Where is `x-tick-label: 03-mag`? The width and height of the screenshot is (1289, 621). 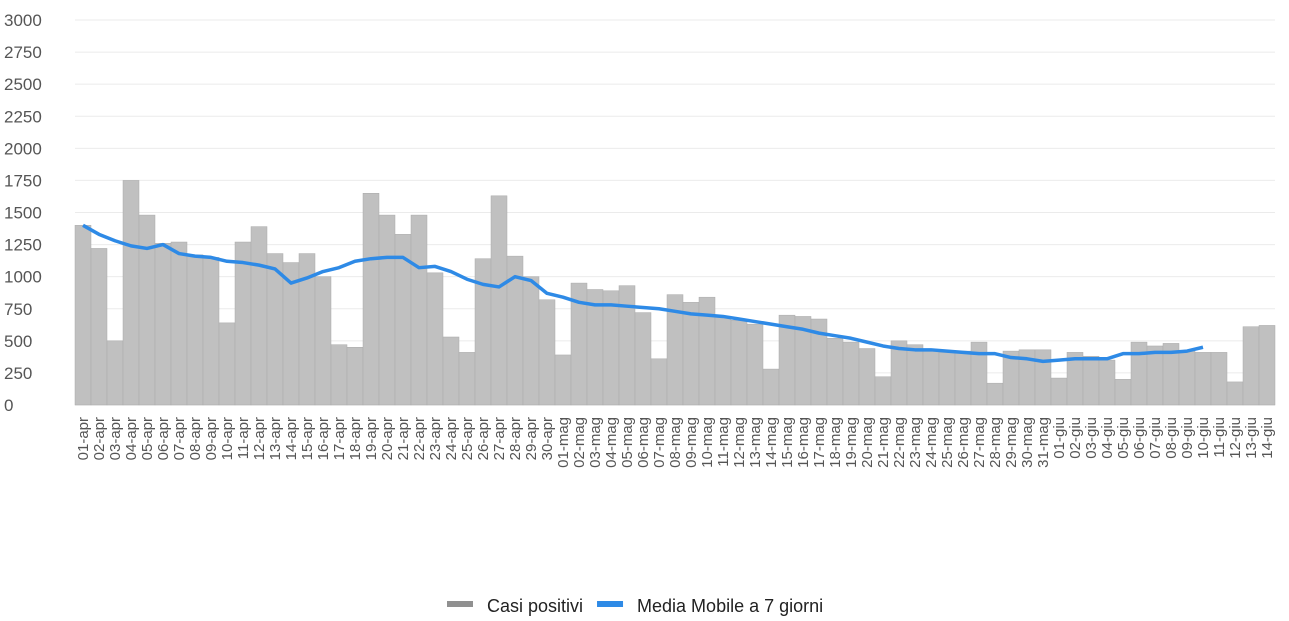 x-tick-label: 03-mag is located at coordinates (595, 442).